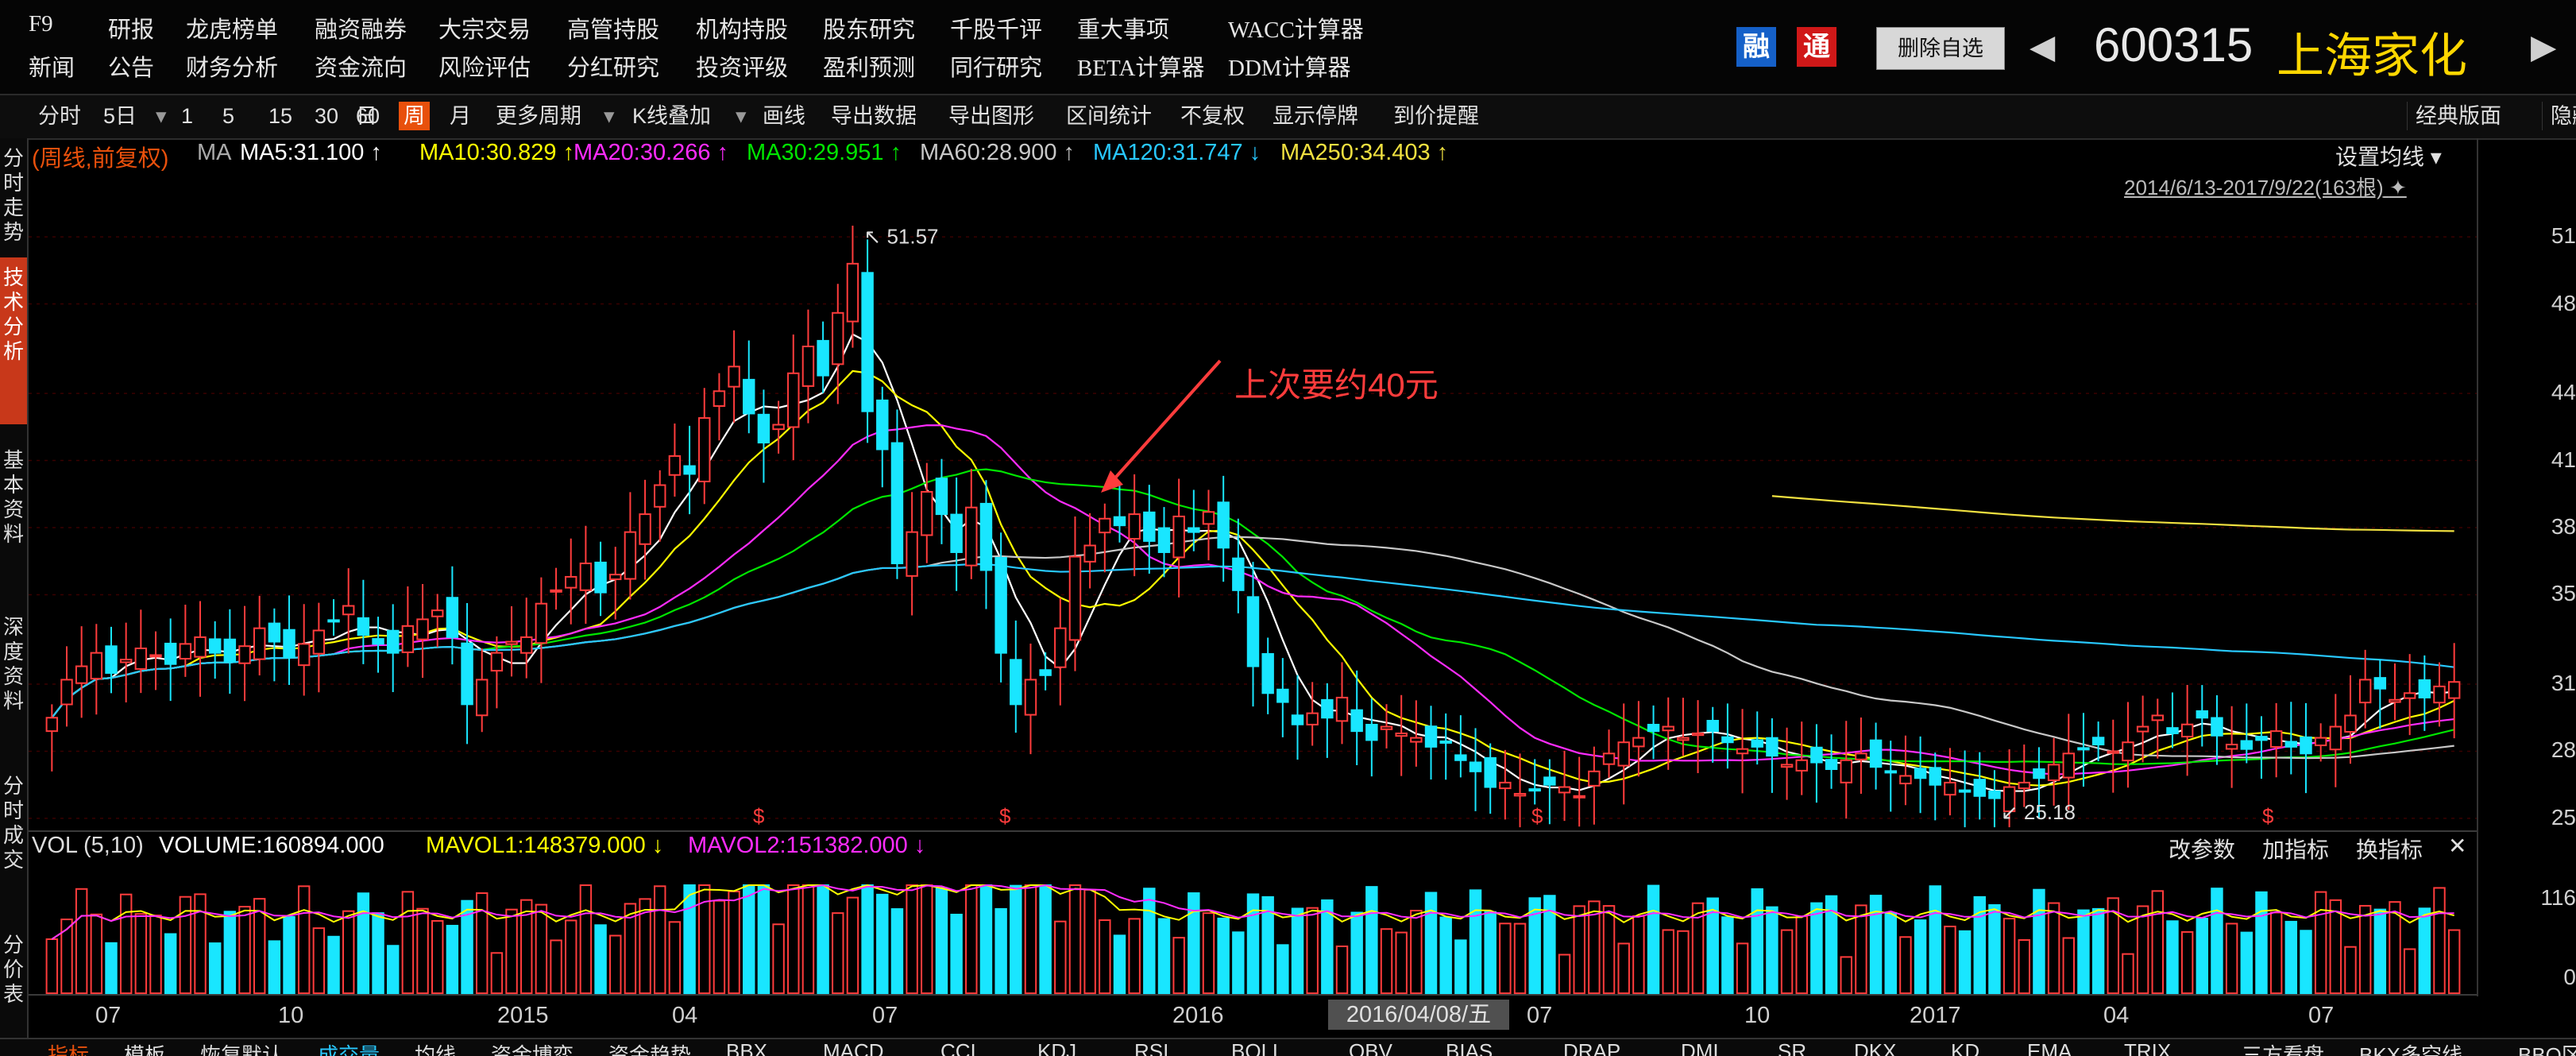  What do you see at coordinates (228, 116) in the screenshot?
I see `toolbar-item: 5` at bounding box center [228, 116].